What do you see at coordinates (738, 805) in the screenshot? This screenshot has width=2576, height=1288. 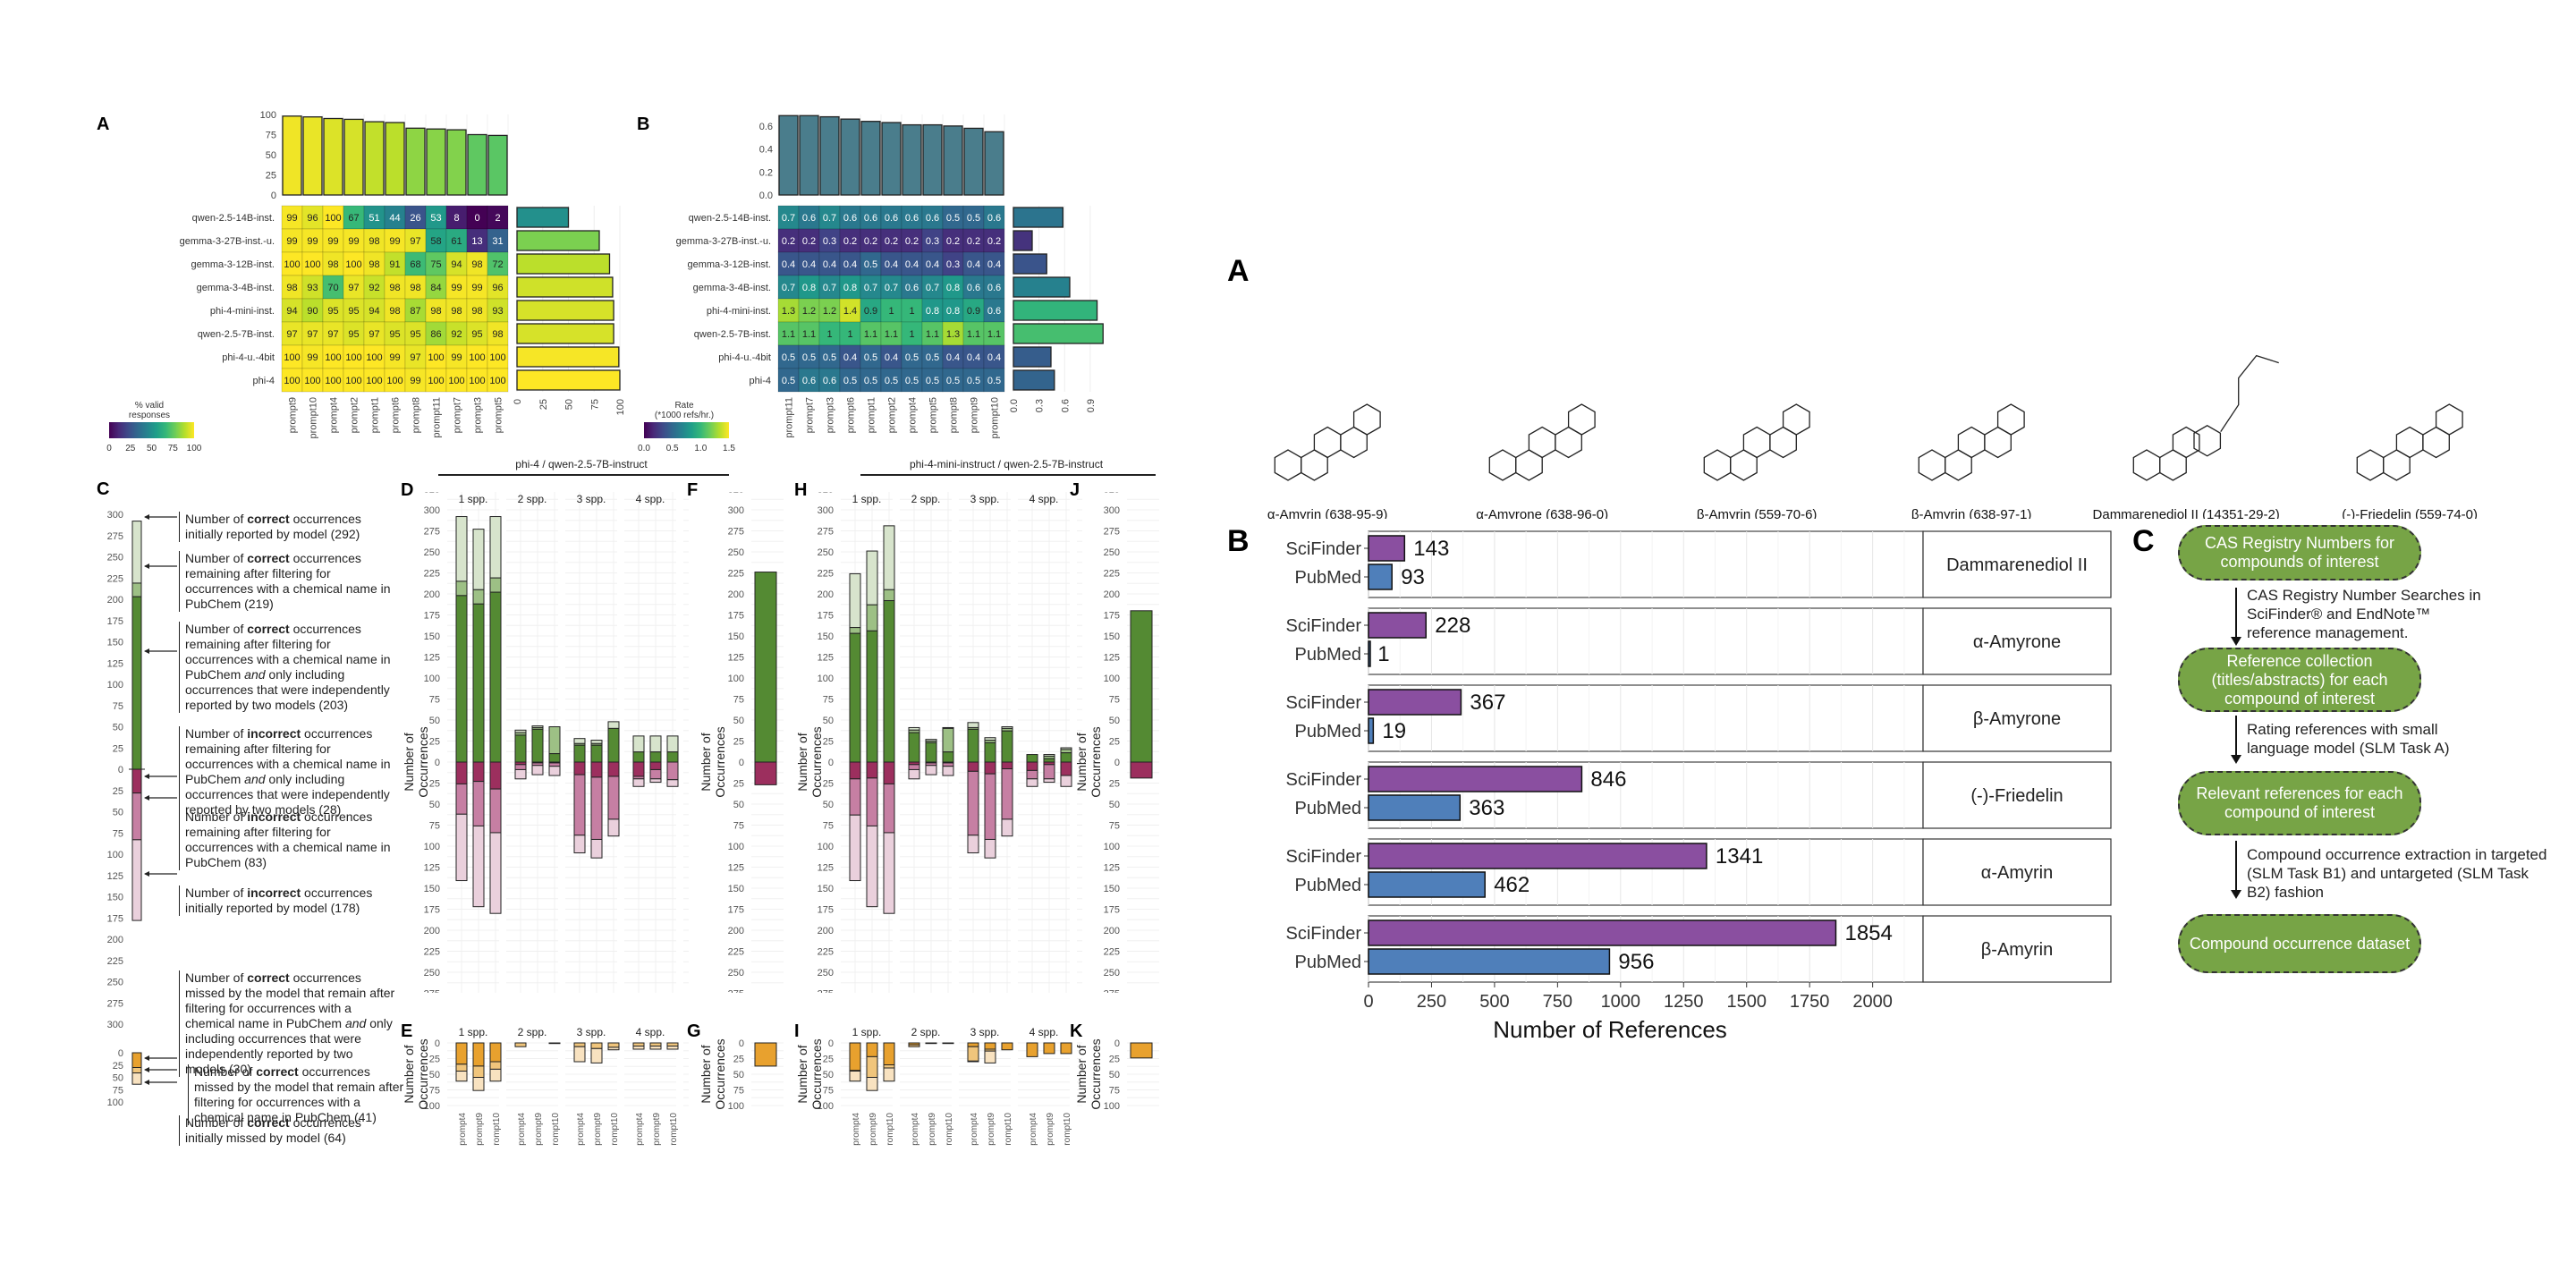 I see `axis-tick-label: 50` at bounding box center [738, 805].